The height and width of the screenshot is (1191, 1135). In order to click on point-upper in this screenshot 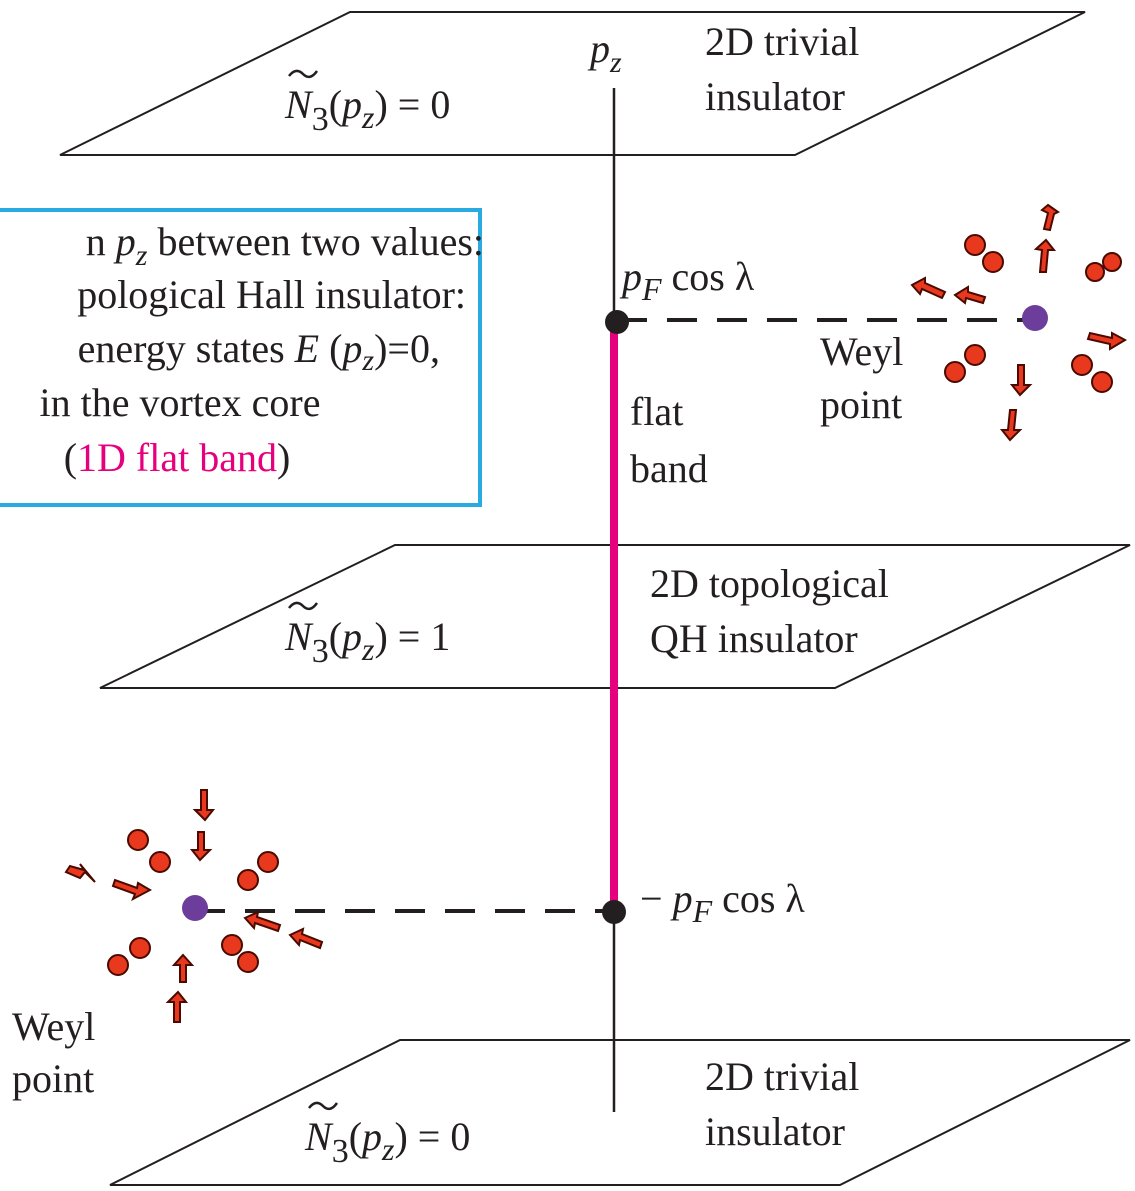, I will do `click(617, 322)`.